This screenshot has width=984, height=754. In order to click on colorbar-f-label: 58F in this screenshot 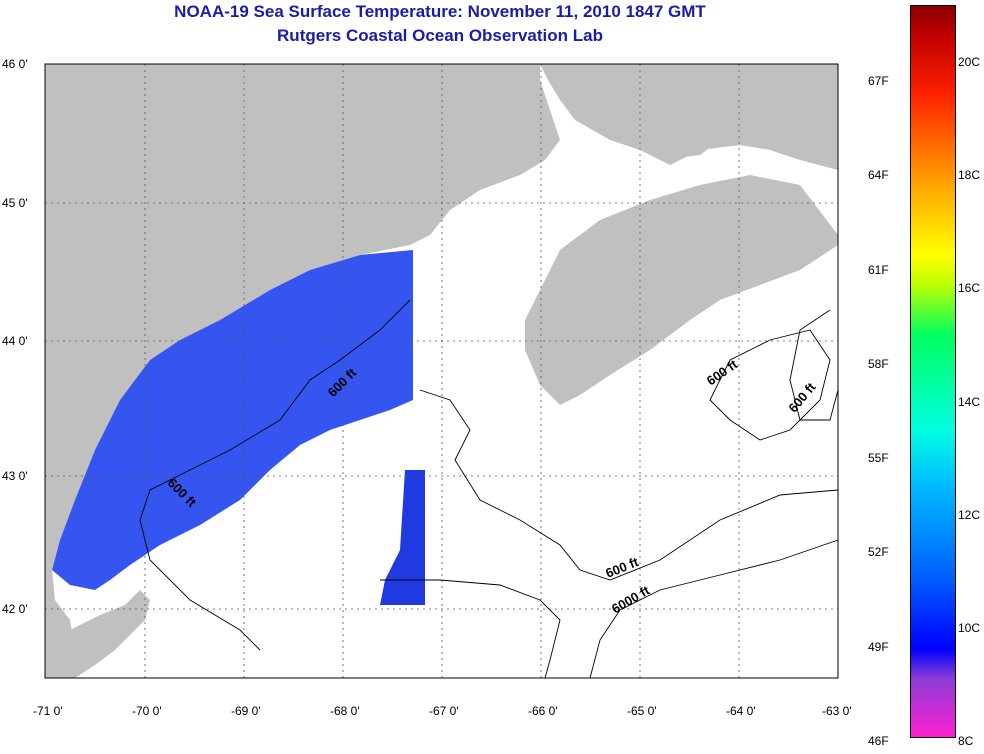, I will do `click(878, 364)`.